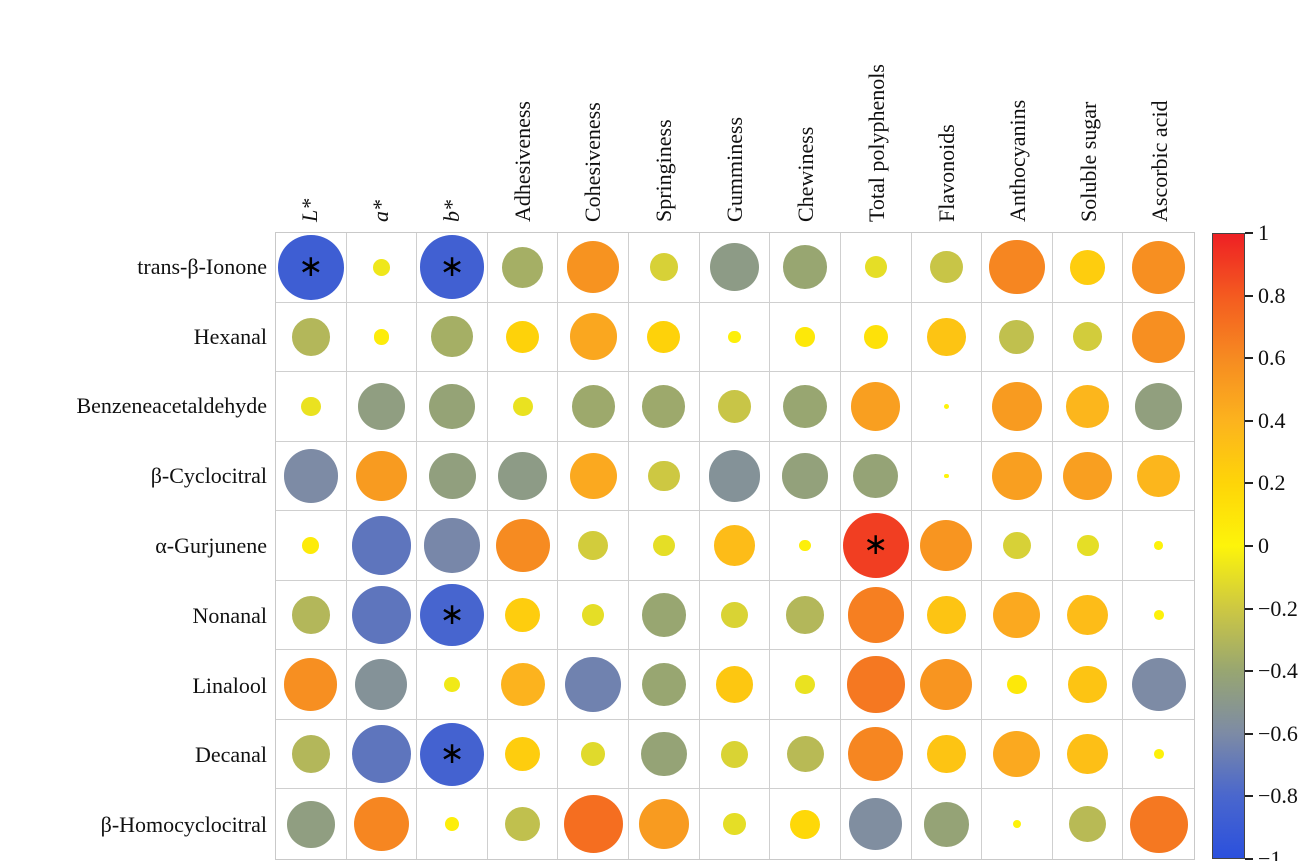  What do you see at coordinates (734, 169) in the screenshot?
I see `column-header: Gumminess` at bounding box center [734, 169].